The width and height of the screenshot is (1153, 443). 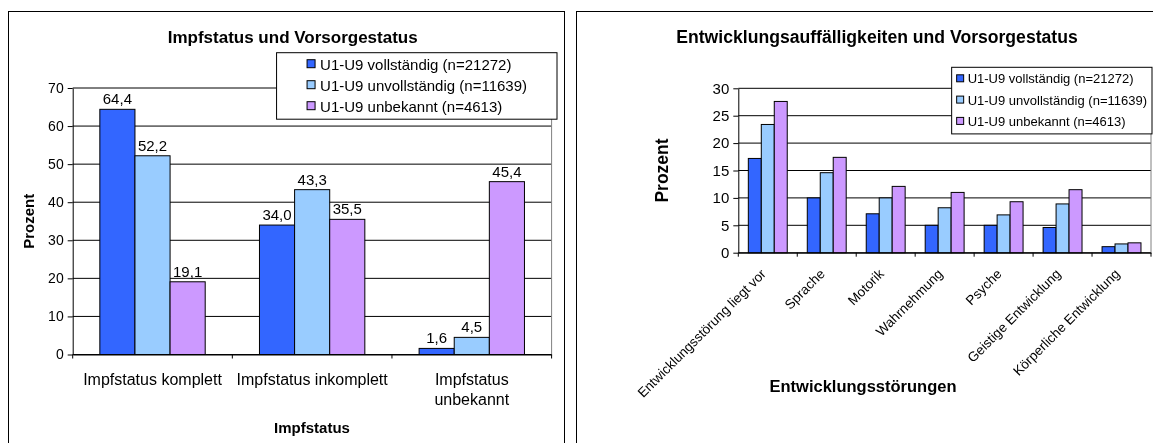 I want to click on y-tick-label: 25, so click(x=721, y=115).